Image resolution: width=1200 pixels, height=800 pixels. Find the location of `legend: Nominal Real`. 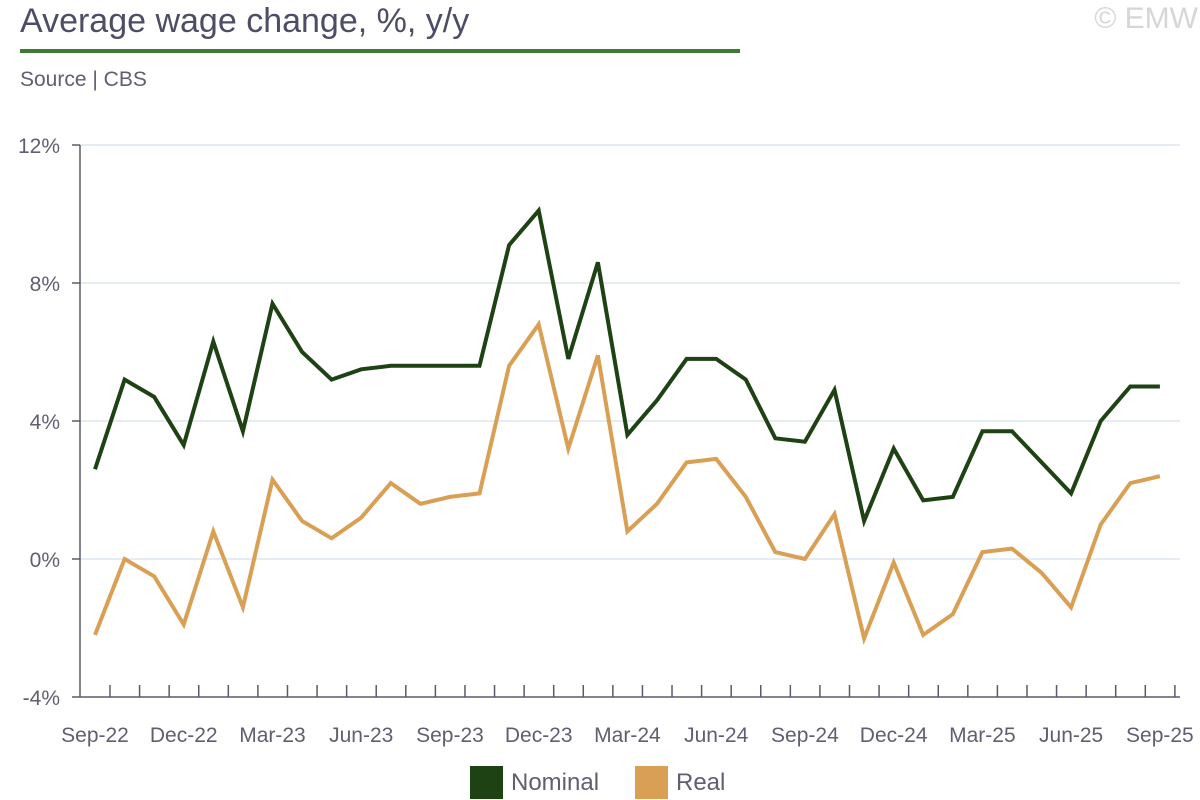

legend: Nominal Real is located at coordinates (600, 783).